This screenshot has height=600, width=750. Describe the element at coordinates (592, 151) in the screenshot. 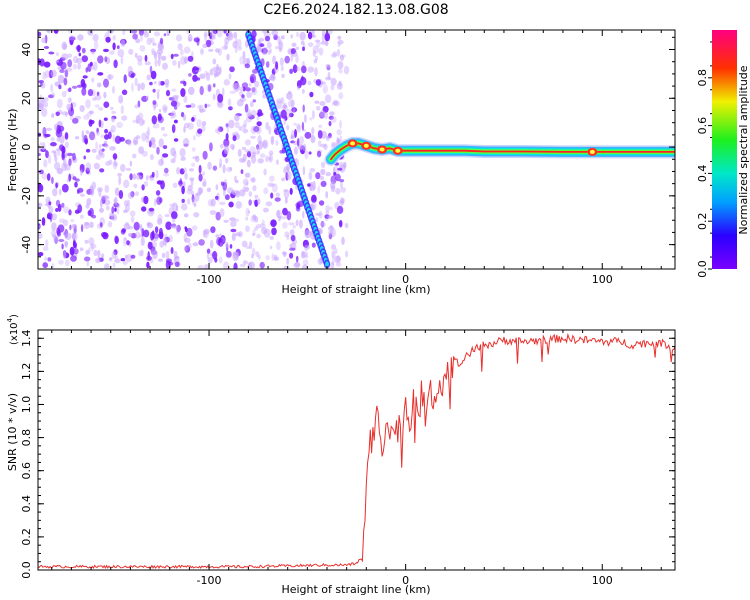

I see `trace-peak-core` at that location.